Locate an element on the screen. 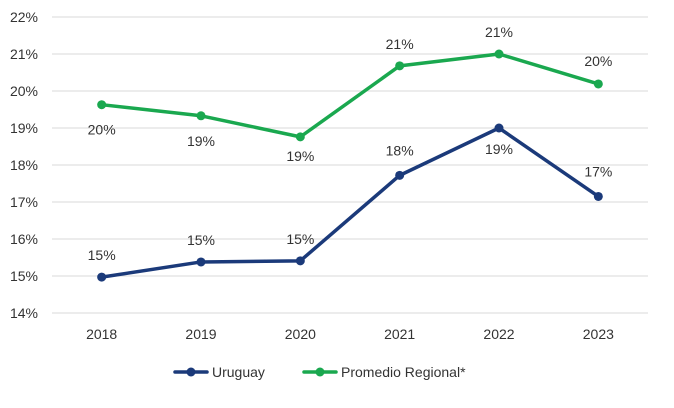  x-tick-label: 2018 is located at coordinates (101, 334).